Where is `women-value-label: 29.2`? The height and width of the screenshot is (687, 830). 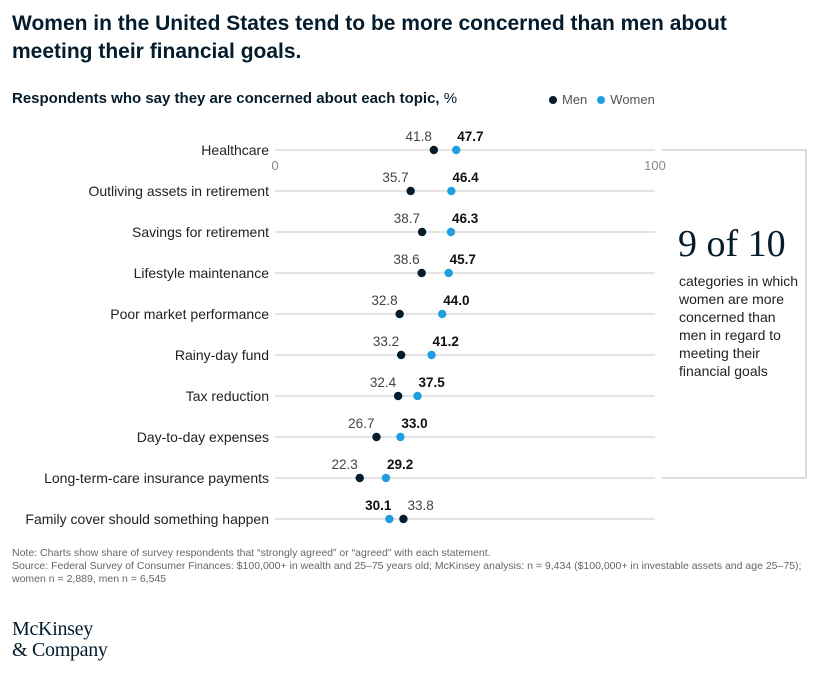 women-value-label: 29.2 is located at coordinates (400, 464).